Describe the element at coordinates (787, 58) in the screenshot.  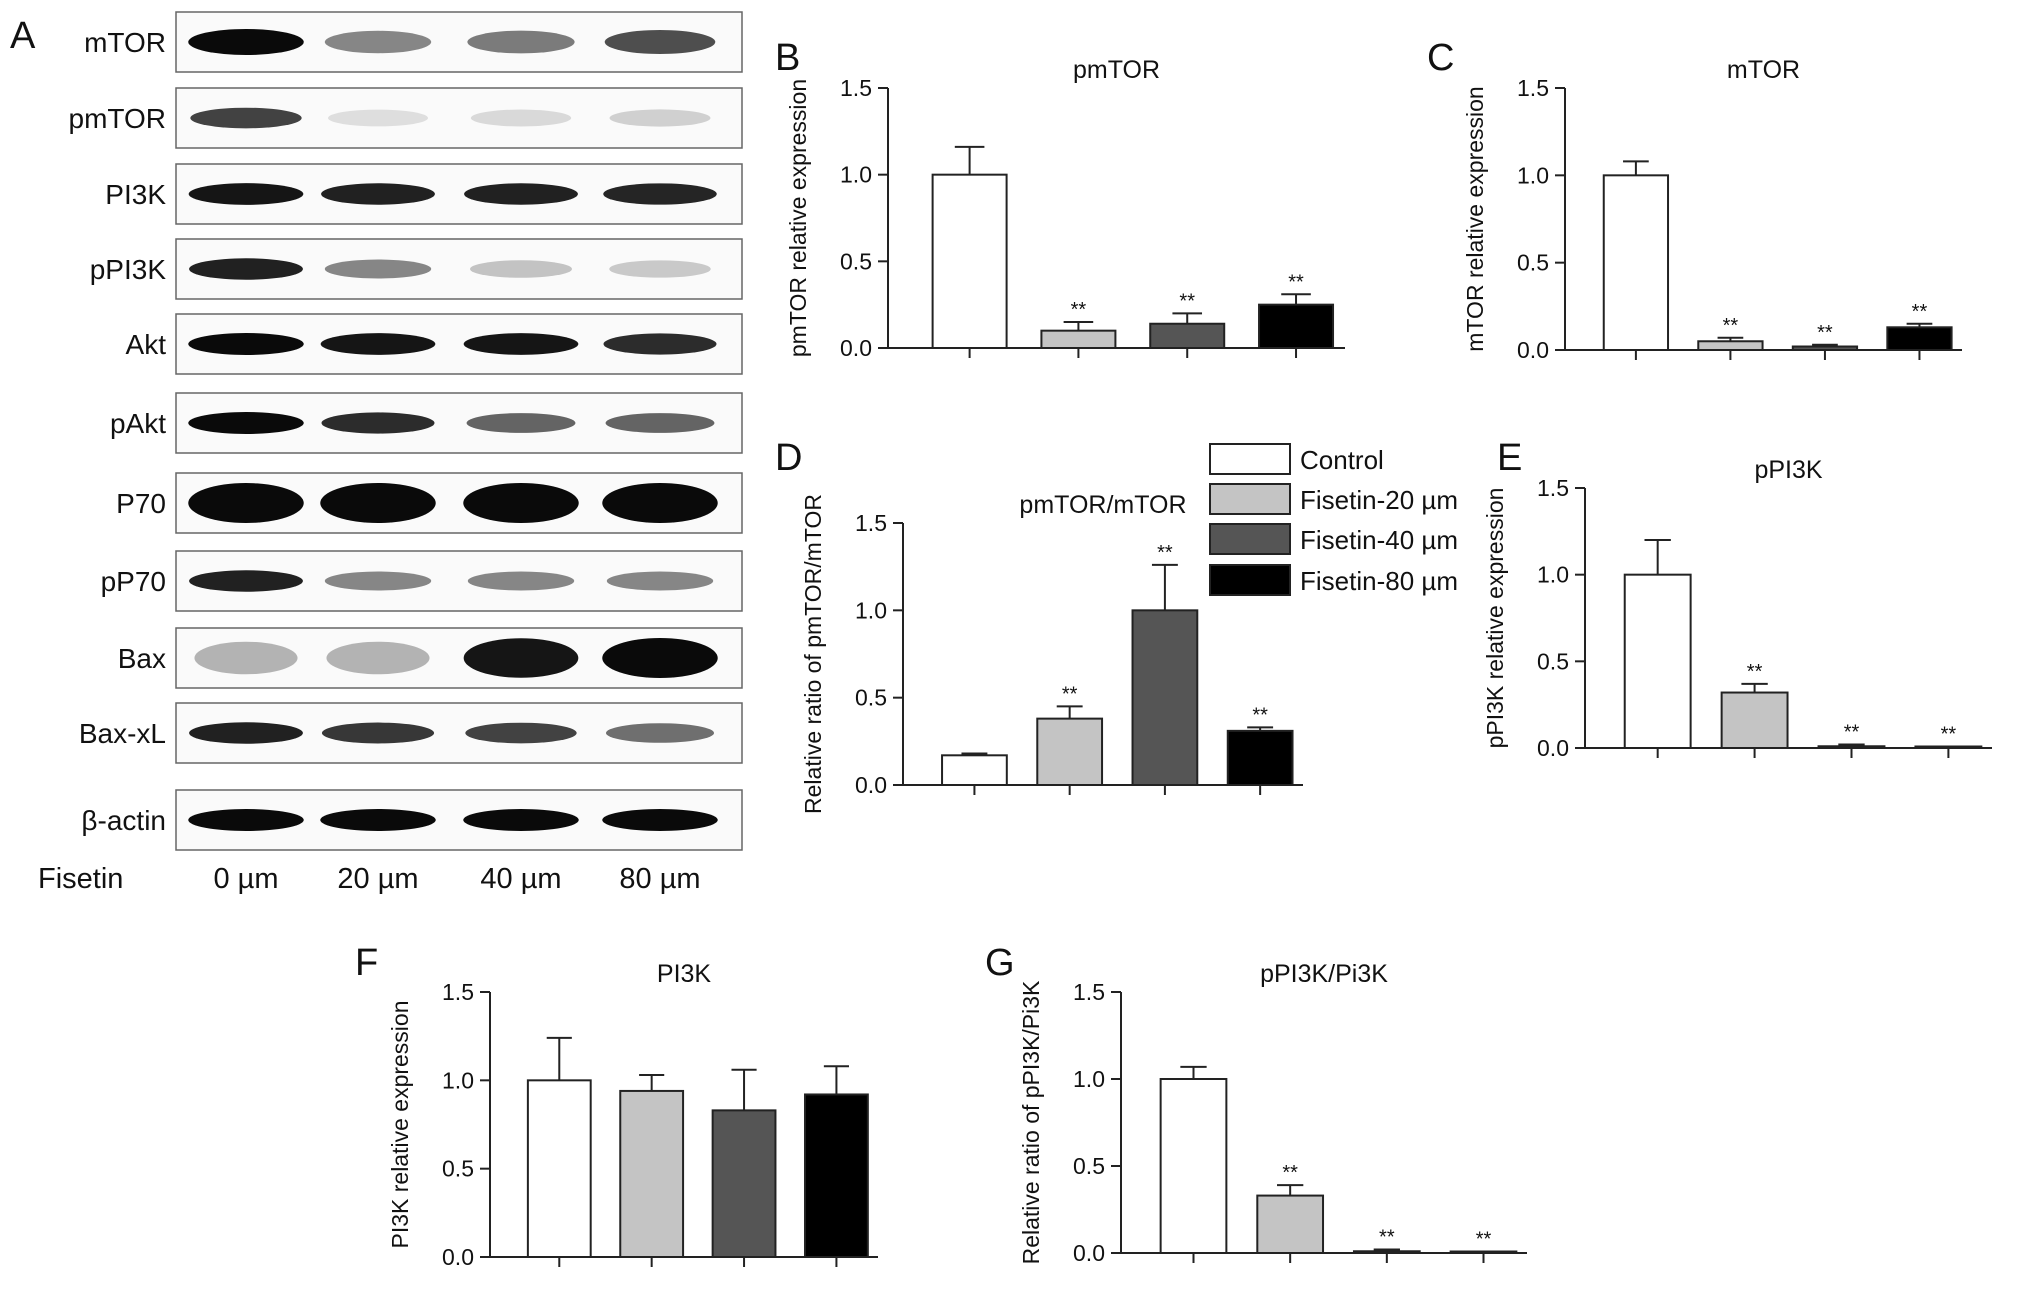
I see `panel-letter: B` at that location.